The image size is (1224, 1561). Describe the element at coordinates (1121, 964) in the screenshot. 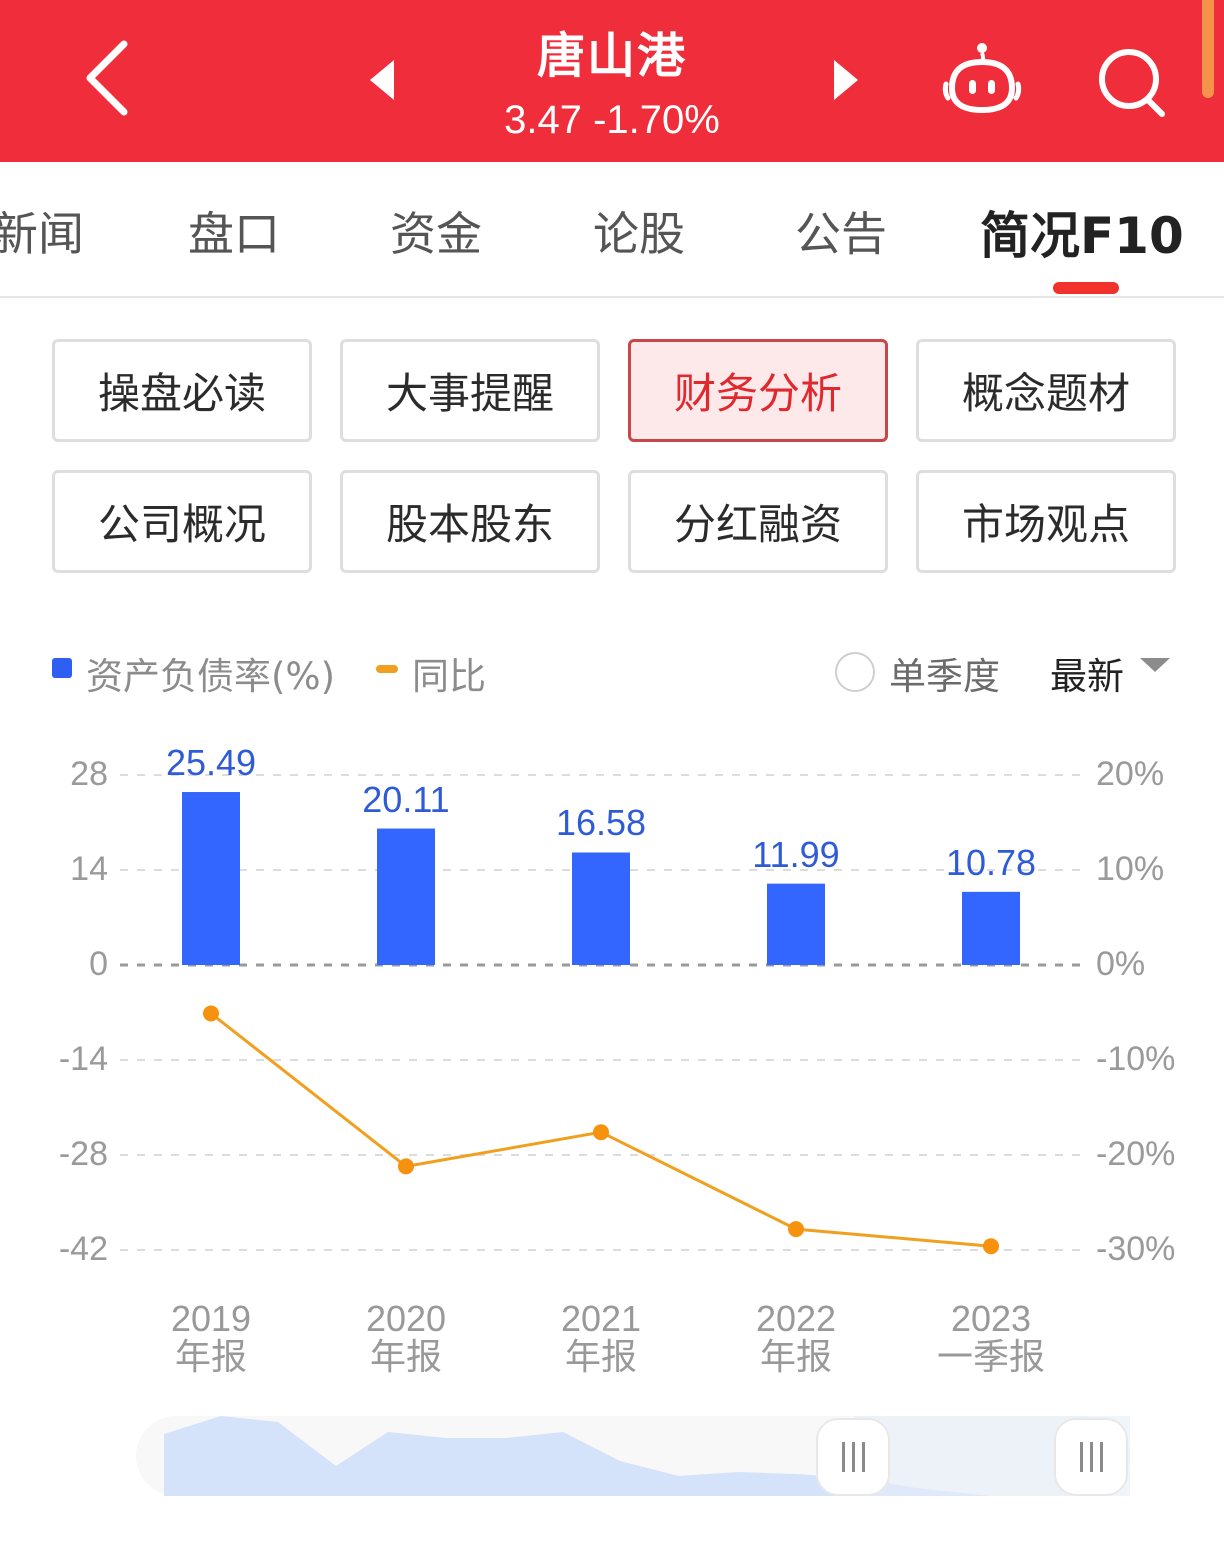

I see `right-axis-tick: 0%` at that location.